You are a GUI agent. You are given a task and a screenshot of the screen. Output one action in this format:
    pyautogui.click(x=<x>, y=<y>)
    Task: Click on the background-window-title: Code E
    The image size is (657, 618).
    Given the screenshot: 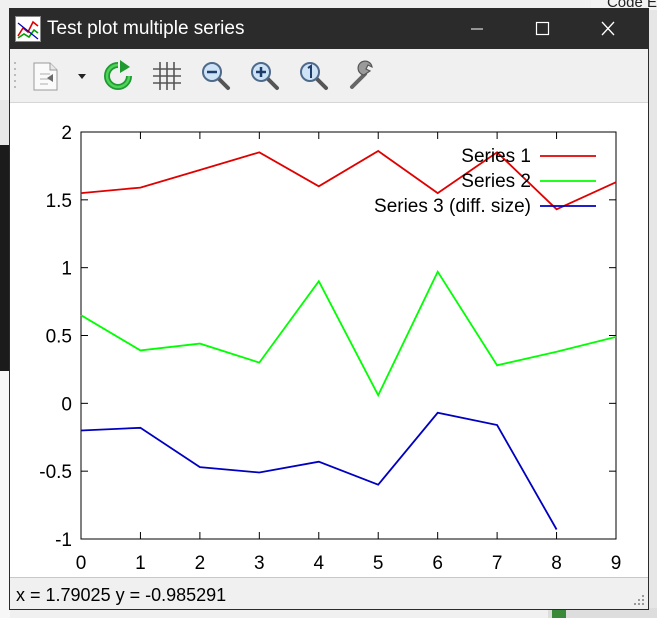 What is the action you would take?
    pyautogui.click(x=631, y=5)
    